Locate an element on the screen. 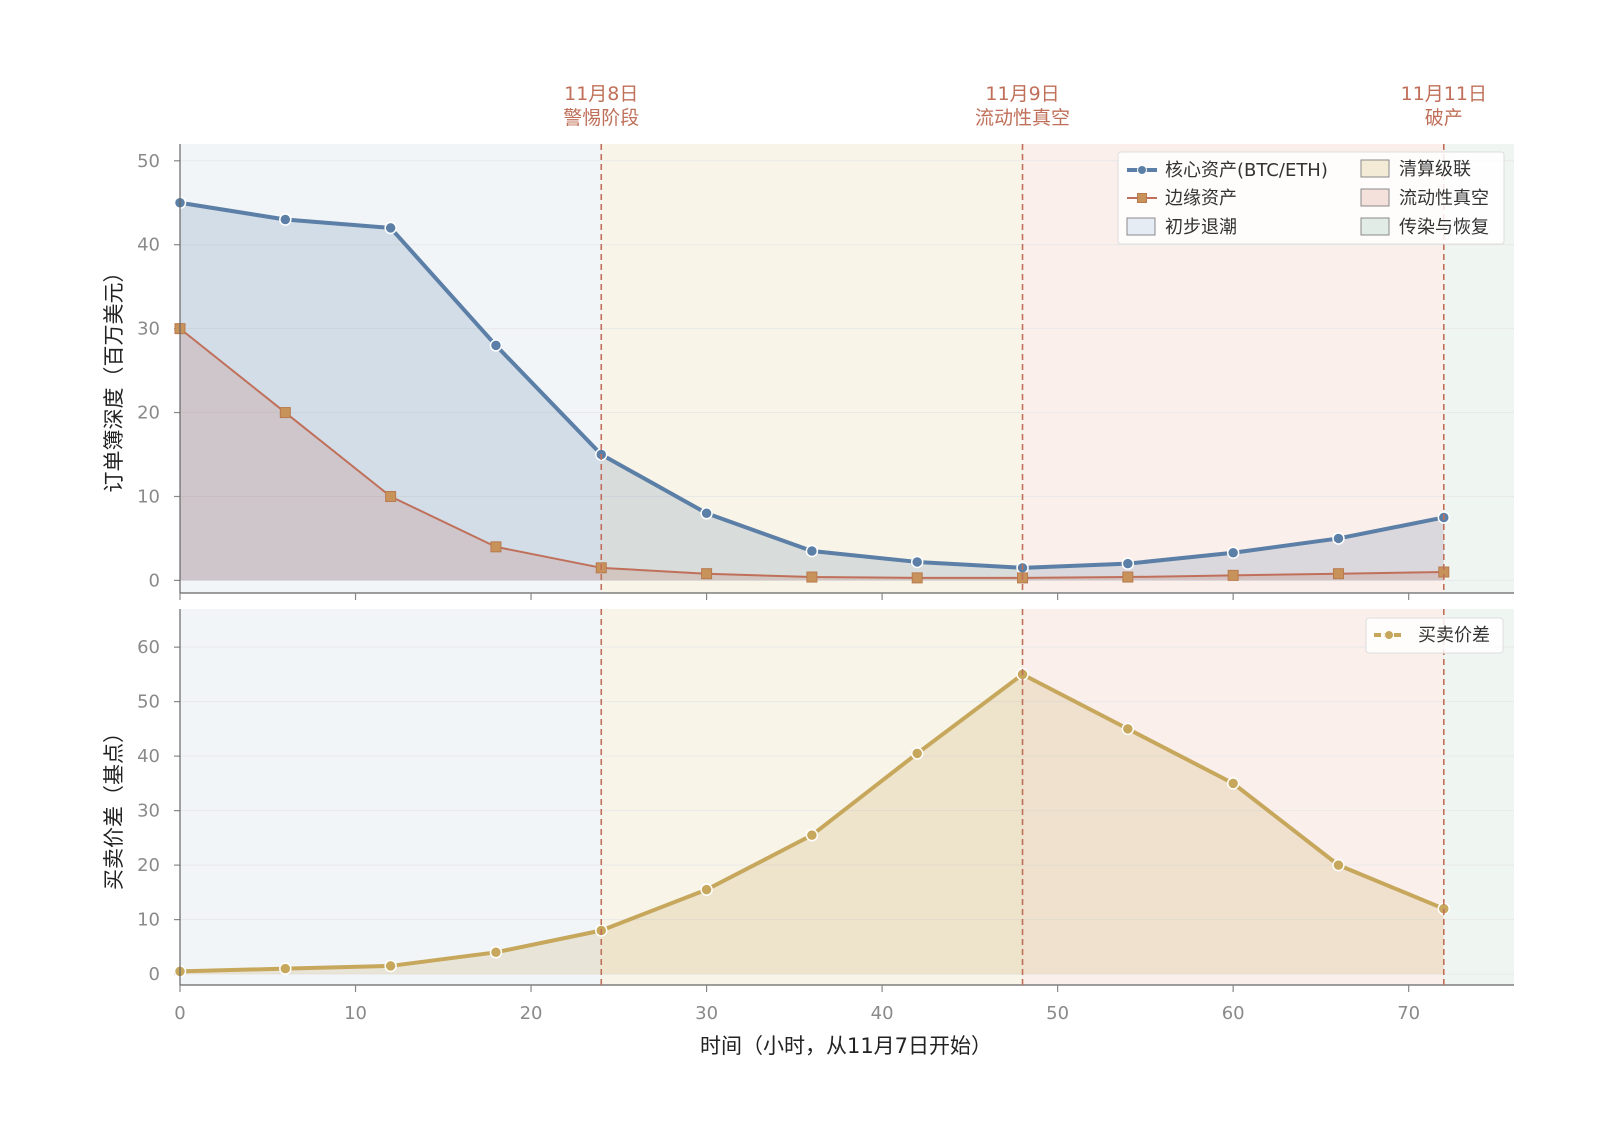 Image resolution: width=1600 pixels, height=1126 pixels. depth-y-tick-label-0: 0 is located at coordinates (154, 580).